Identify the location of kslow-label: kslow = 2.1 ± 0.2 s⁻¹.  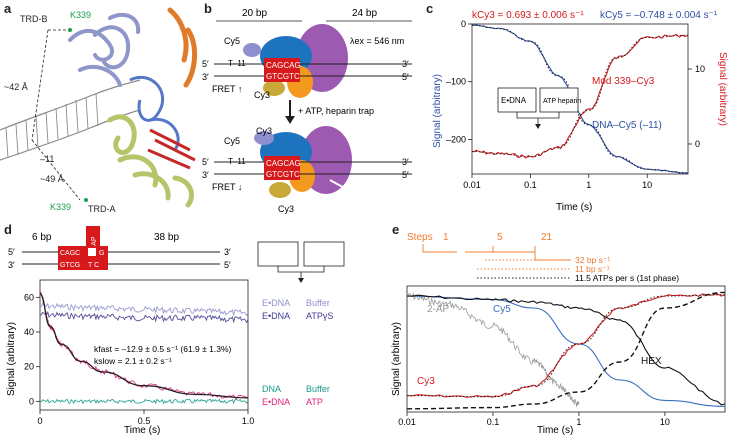
(133, 361).